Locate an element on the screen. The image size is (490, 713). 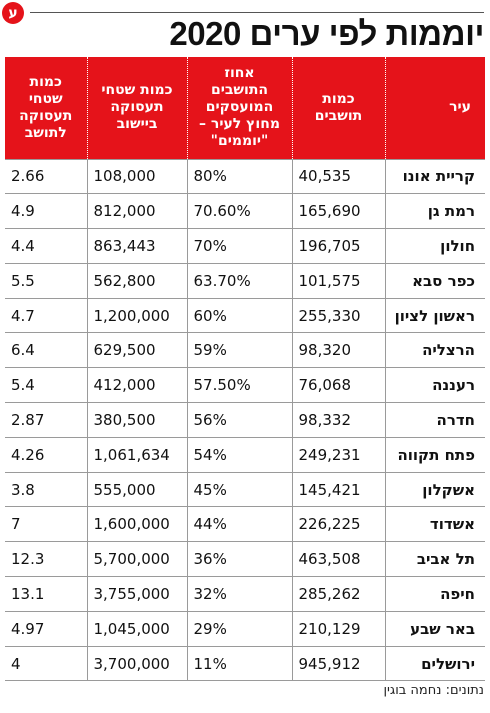
table-row: ירושלים 945,912 11% 3,700,000 4 is located at coordinates (245, 663).